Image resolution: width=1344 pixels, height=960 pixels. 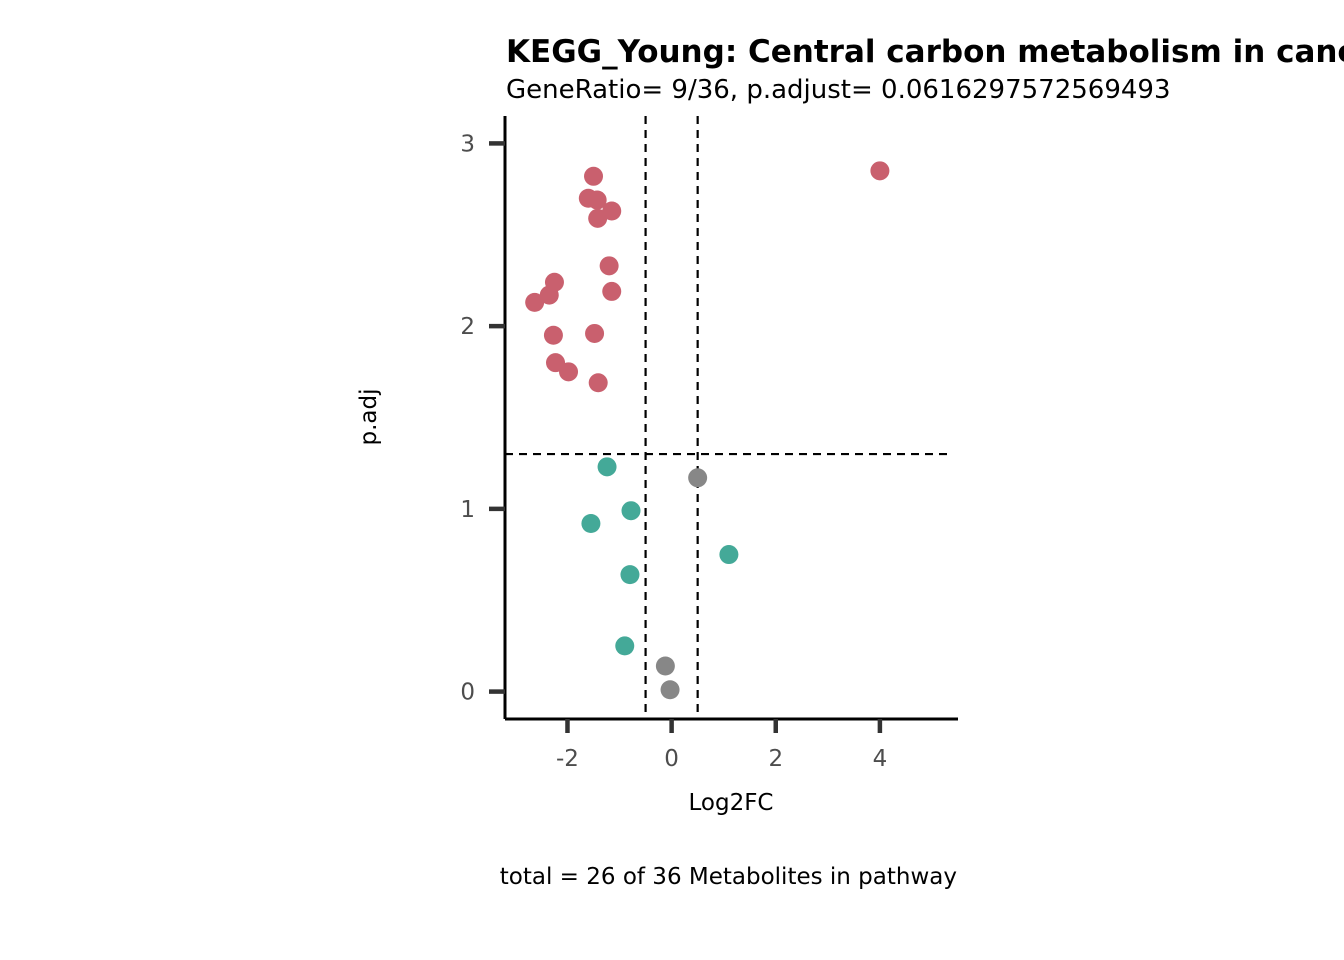 What do you see at coordinates (467, 327) in the screenshot?
I see `y-tick-label-2: 2` at bounding box center [467, 327].